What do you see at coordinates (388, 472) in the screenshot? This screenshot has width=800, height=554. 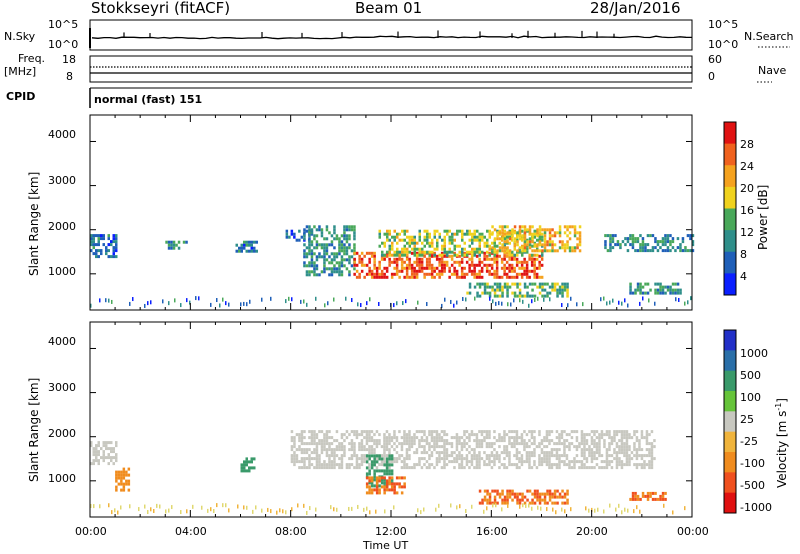 I see `velocity-heatmap` at bounding box center [388, 472].